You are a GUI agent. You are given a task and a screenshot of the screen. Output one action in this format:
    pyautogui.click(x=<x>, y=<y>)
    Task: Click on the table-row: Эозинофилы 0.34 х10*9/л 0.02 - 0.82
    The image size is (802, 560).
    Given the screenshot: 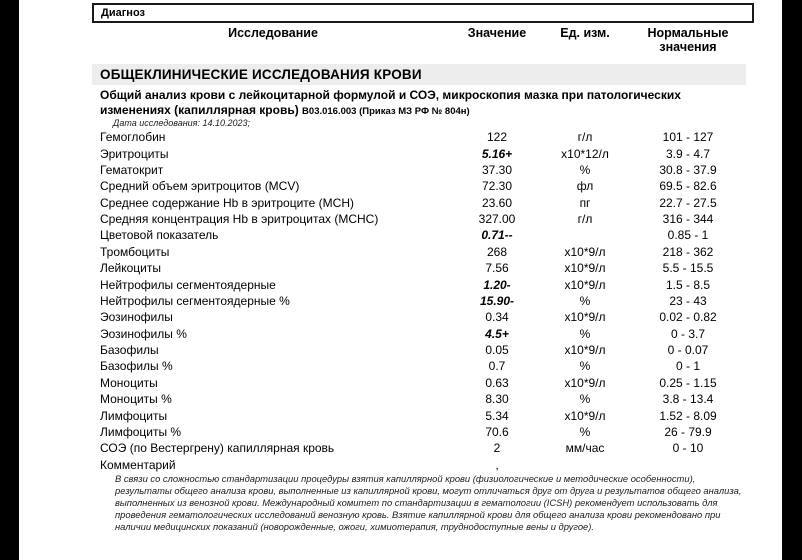 What is the action you would take?
    pyautogui.click(x=426, y=317)
    